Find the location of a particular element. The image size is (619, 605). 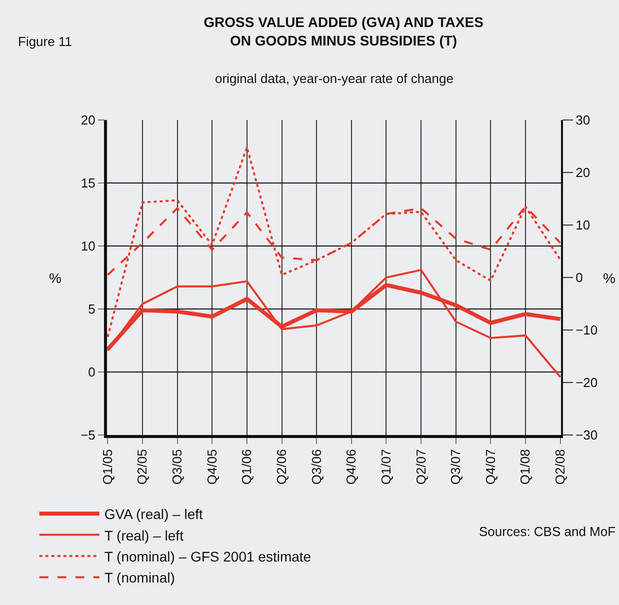

y2-tick-label: −30 is located at coordinates (587, 435).